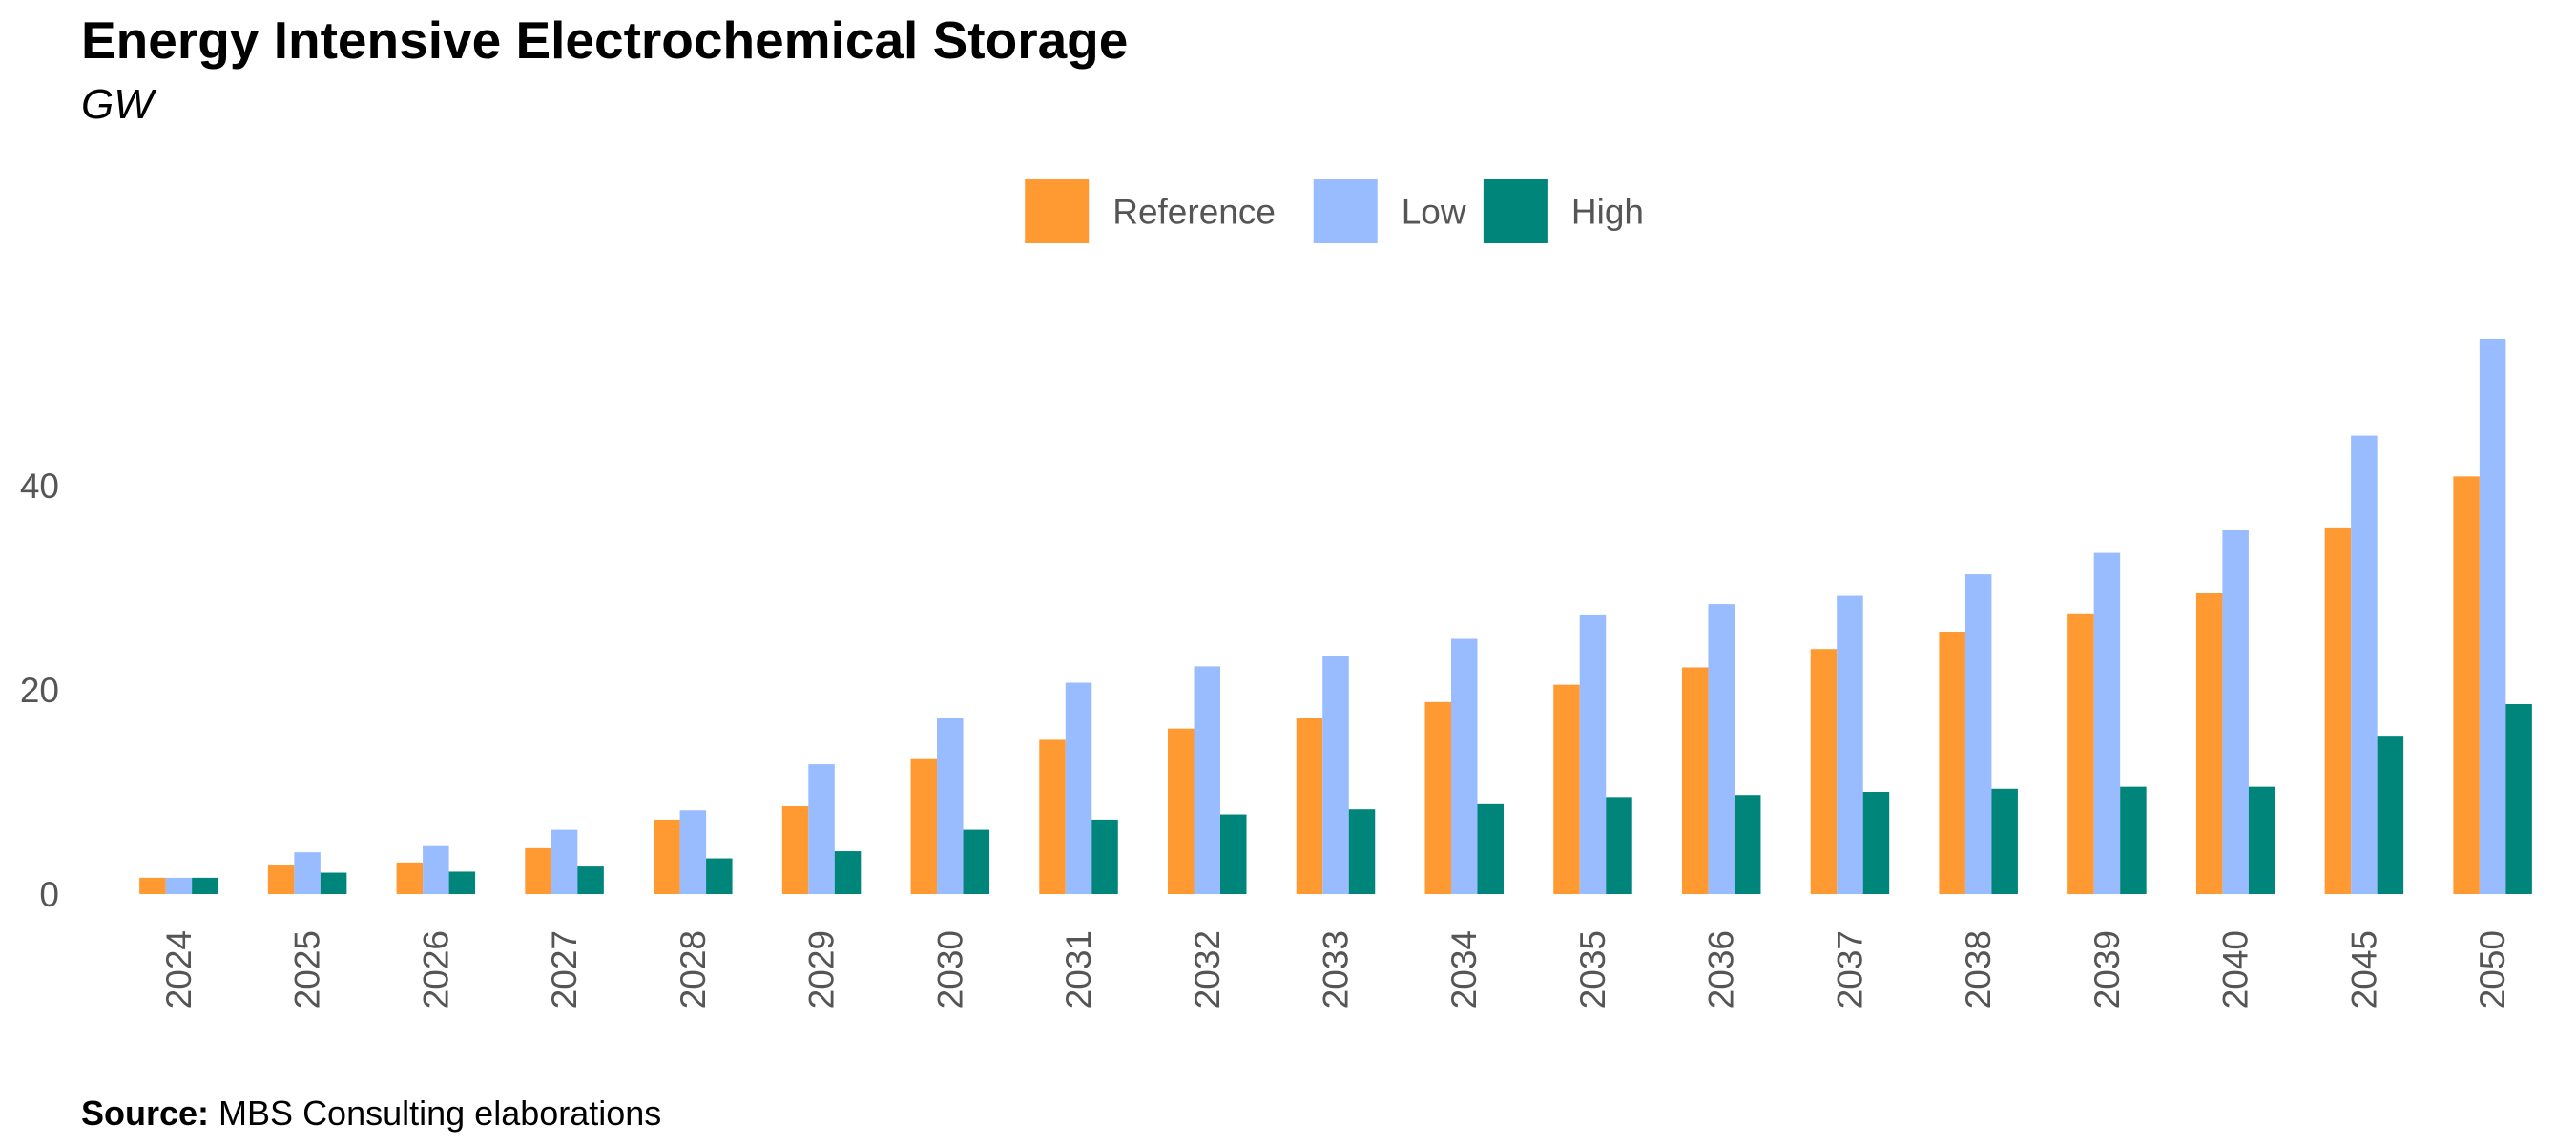 The image size is (2576, 1145). Describe the element at coordinates (179, 886) in the screenshot. I see `bar-low-2024` at that location.